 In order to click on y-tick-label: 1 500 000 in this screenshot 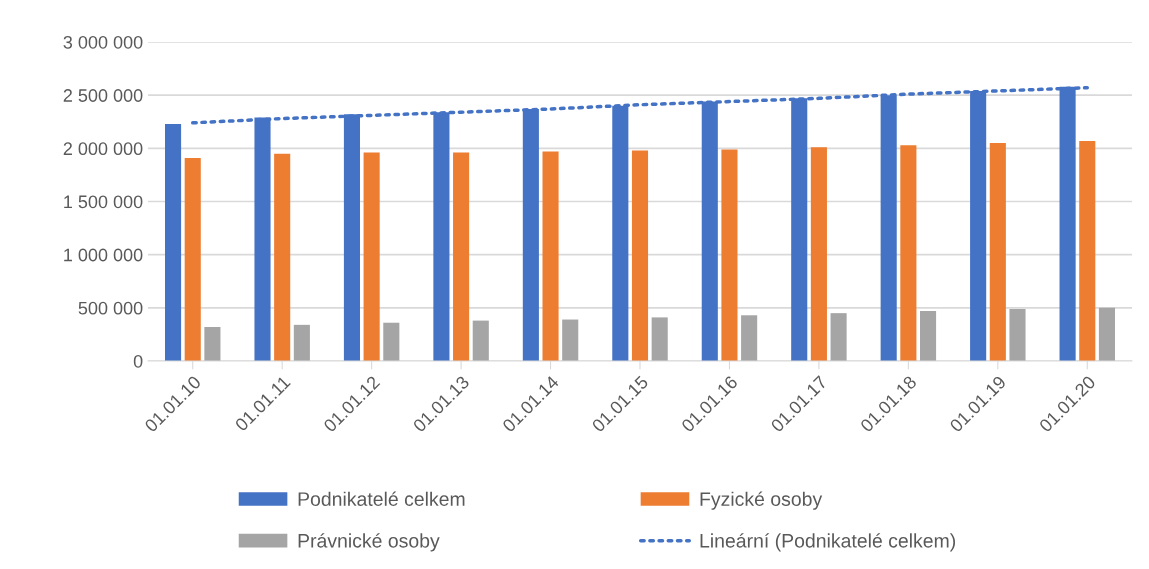, I will do `click(103, 202)`.